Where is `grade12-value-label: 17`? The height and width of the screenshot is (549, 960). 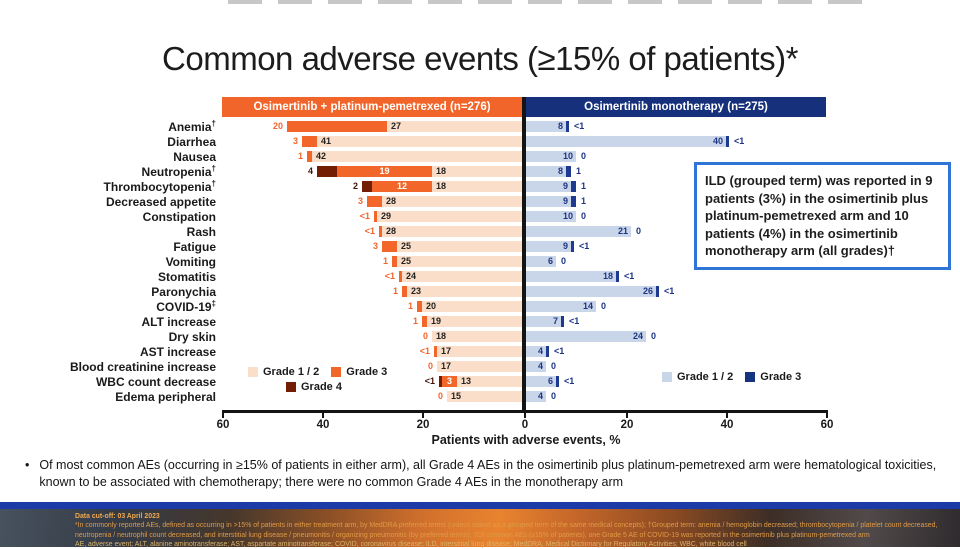
grade12-value-label: 17 is located at coordinates (446, 366).